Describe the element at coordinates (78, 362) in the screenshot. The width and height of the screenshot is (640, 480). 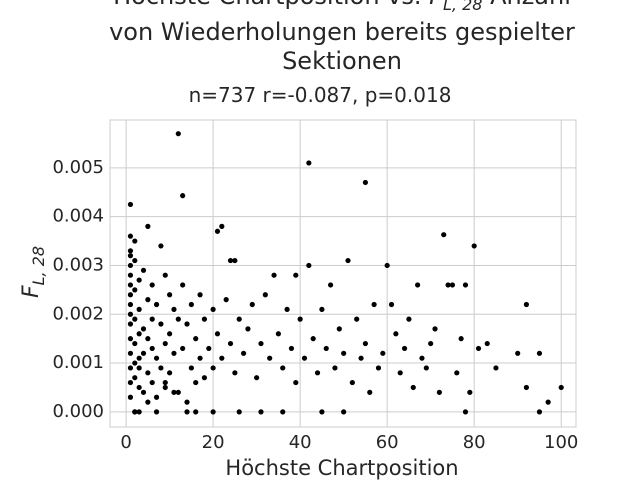
I see `y-tick-label: 0.001` at that location.